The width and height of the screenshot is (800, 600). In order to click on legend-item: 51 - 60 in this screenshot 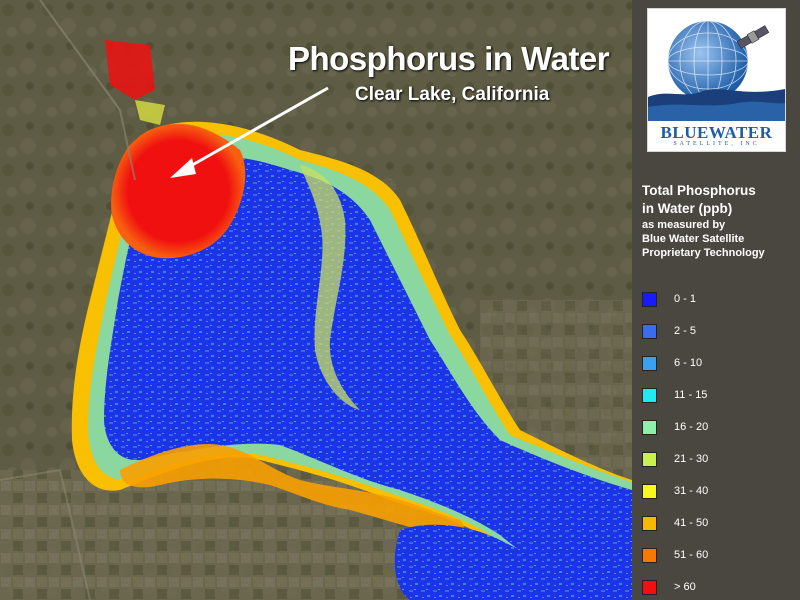, I will do `click(712, 555)`.